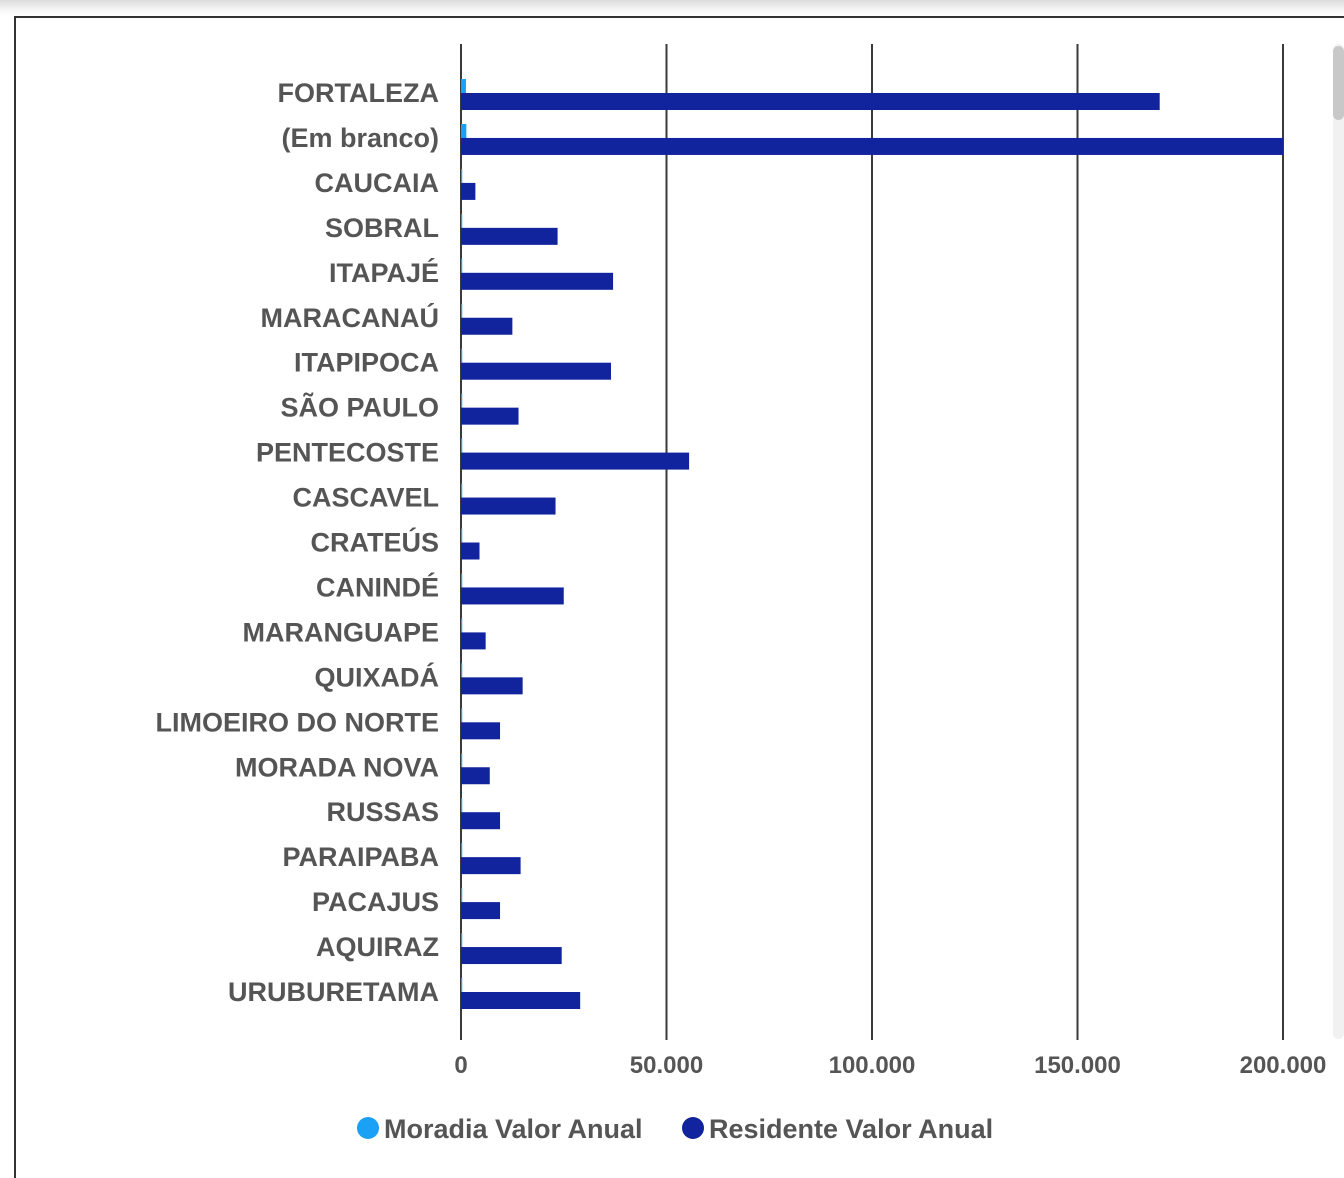 The height and width of the screenshot is (1178, 1344). I want to click on category-label: PENTECOSTE, so click(347, 453).